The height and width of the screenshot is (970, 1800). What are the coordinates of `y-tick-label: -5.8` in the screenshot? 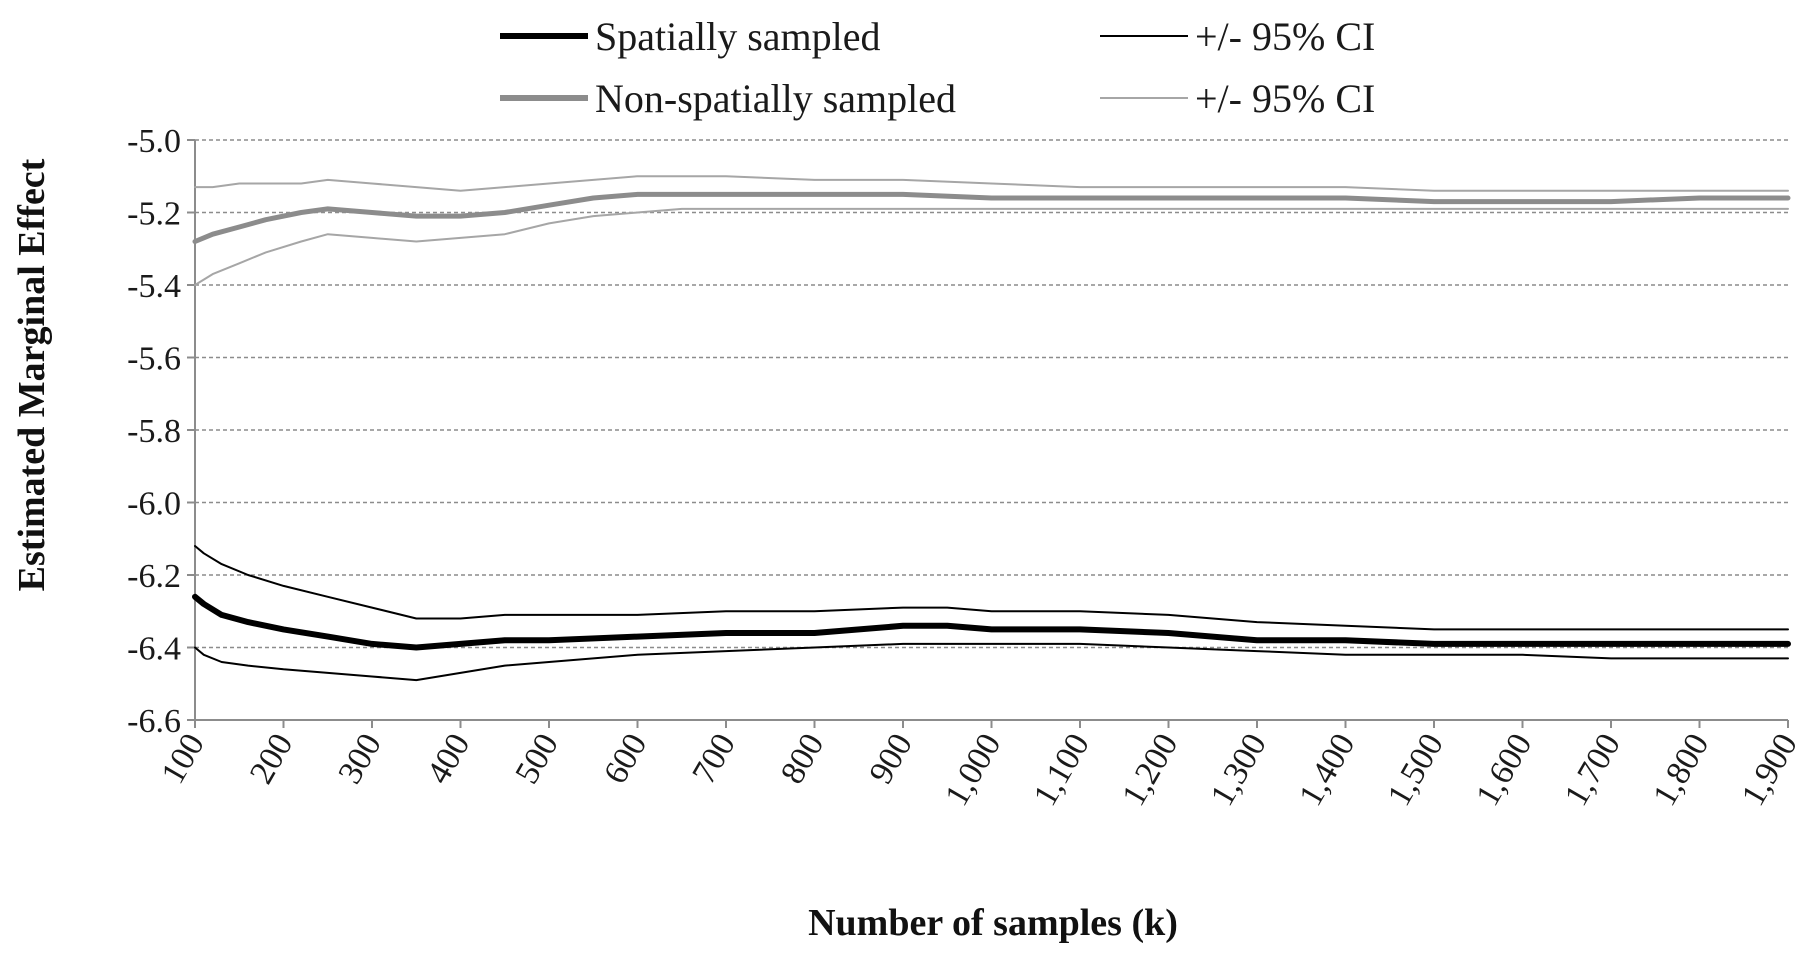 It's located at (154, 431).